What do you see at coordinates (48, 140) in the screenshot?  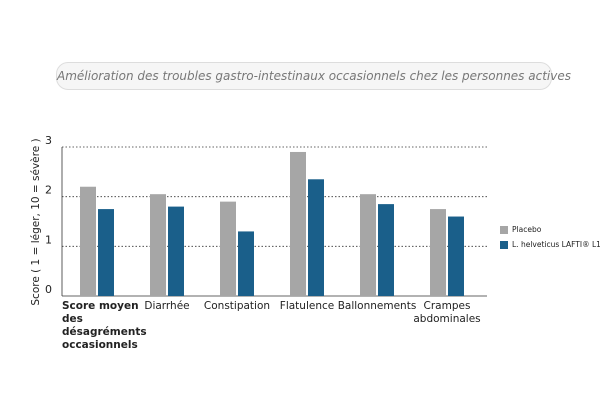 I see `y-tick-label: 3` at bounding box center [48, 140].